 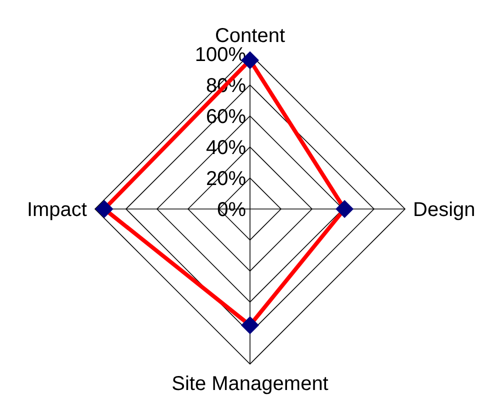 I want to click on spoke-label: Content, so click(x=250, y=36).